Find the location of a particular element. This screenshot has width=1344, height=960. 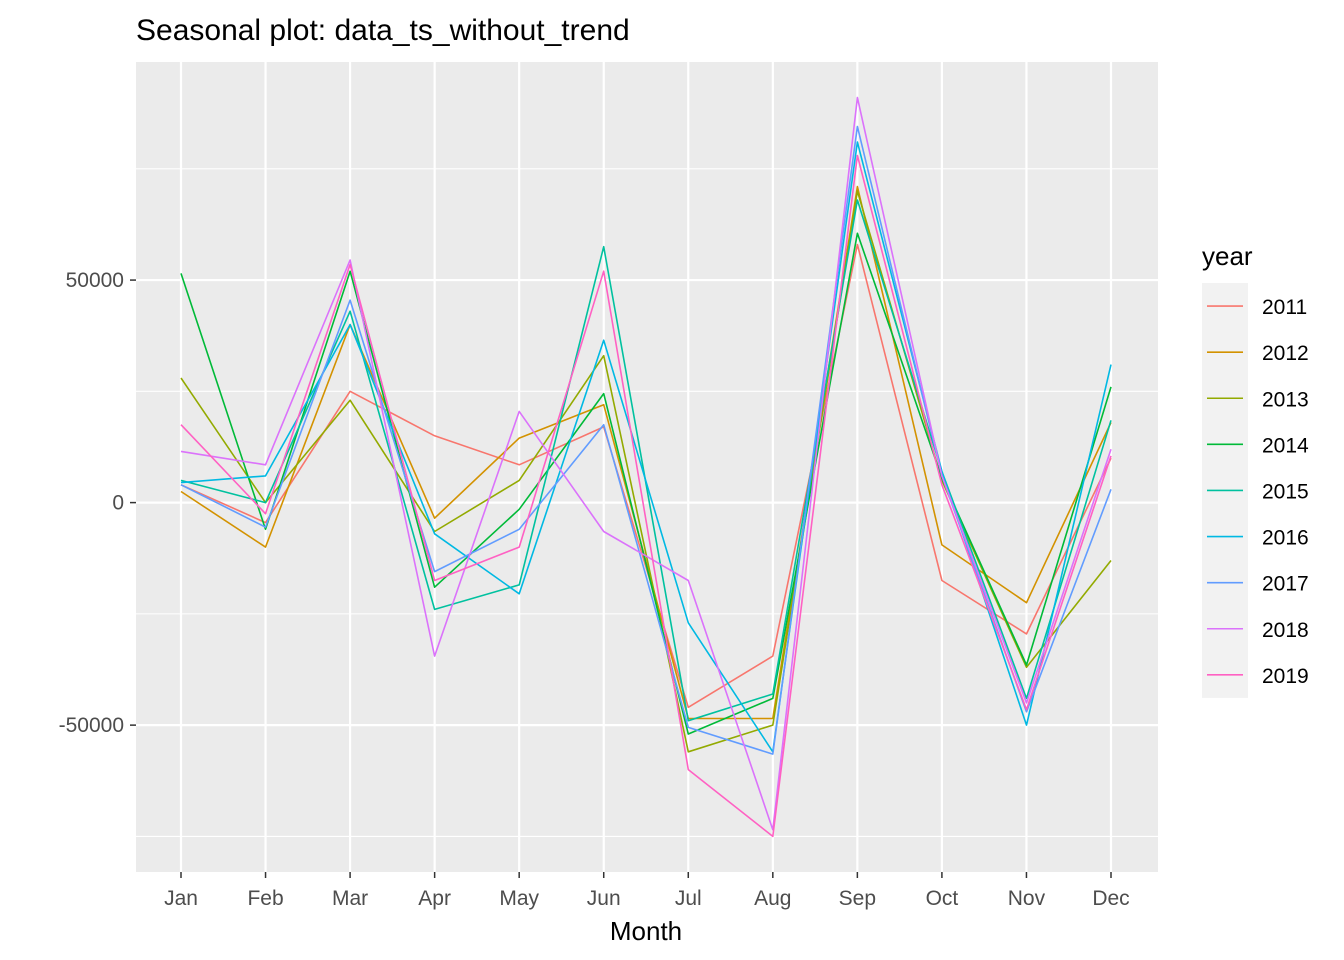

x-tick-label: Feb is located at coordinates (265, 898).